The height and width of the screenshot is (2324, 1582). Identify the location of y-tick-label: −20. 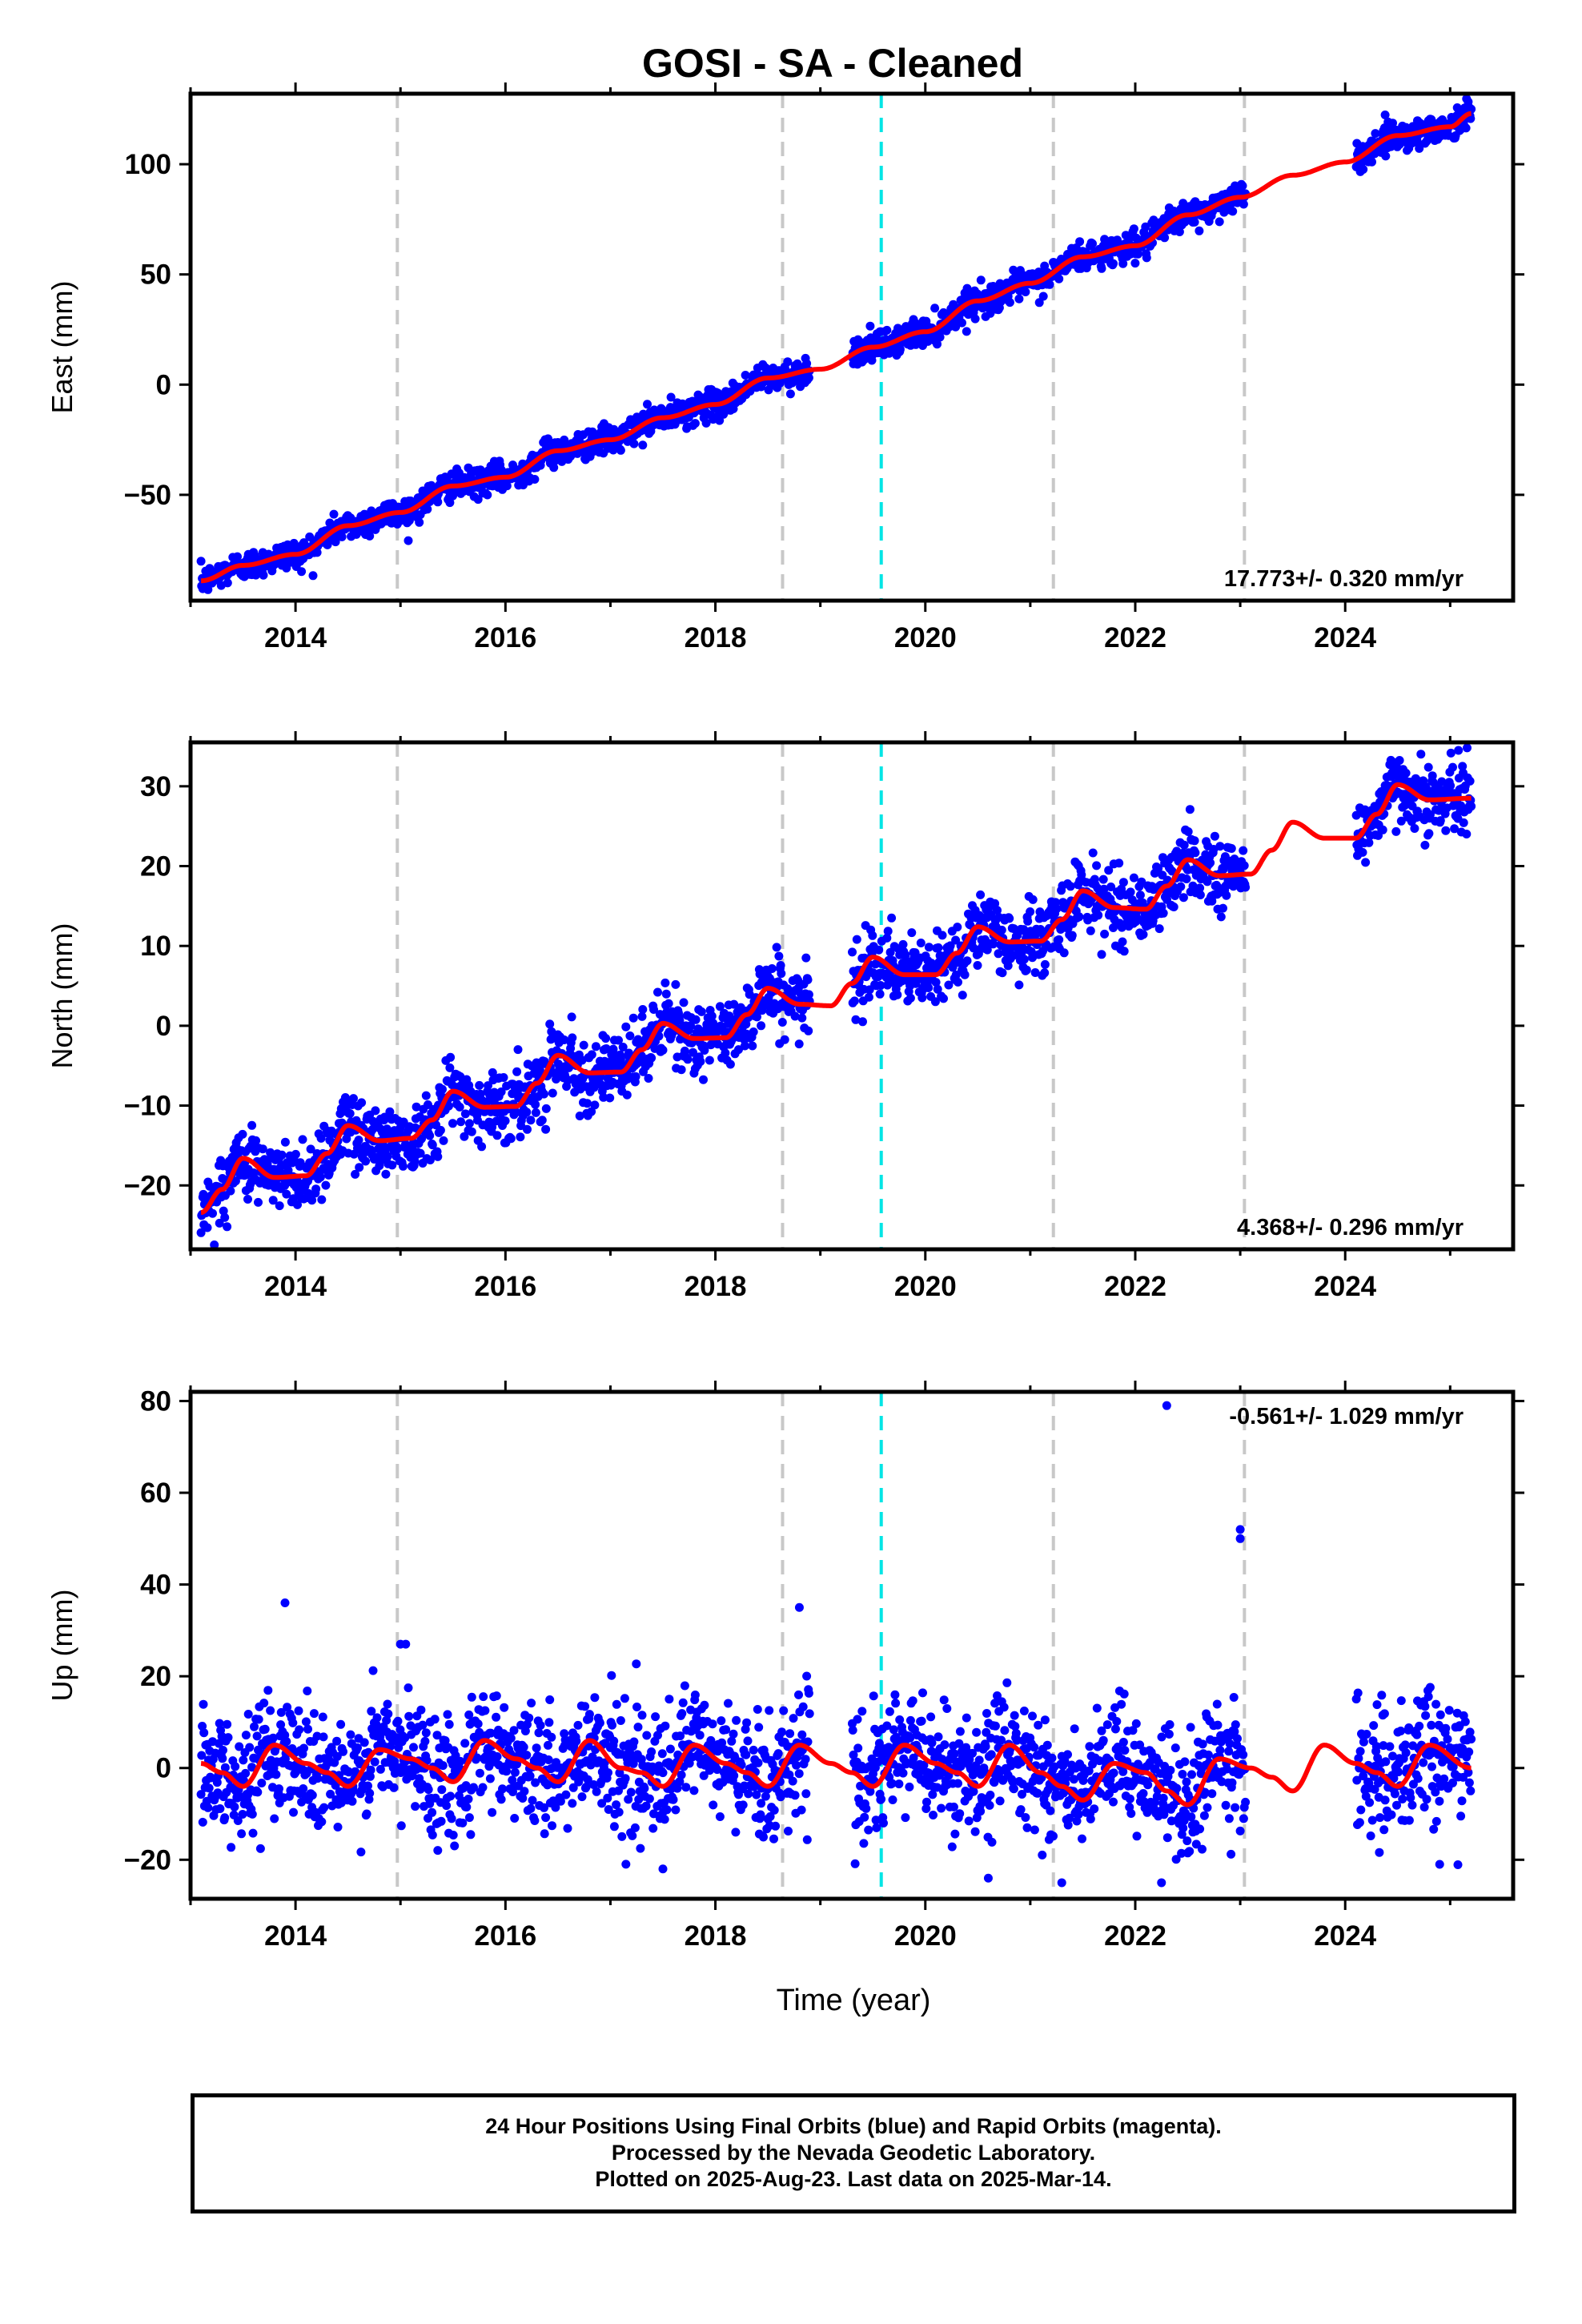
(147, 1185).